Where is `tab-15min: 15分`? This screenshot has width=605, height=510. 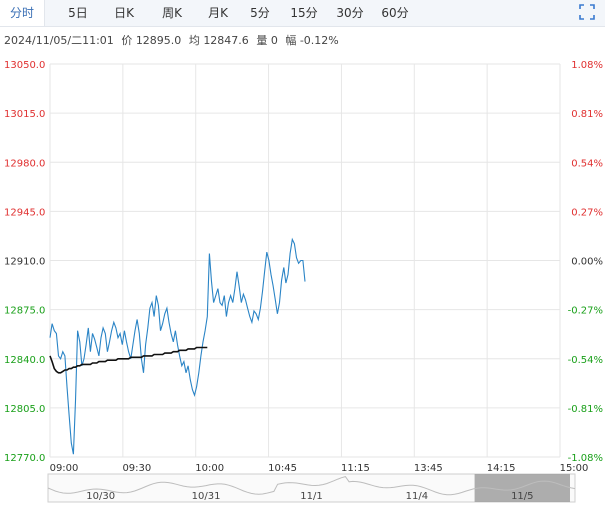 tab-15min: 15分 is located at coordinates (304, 13).